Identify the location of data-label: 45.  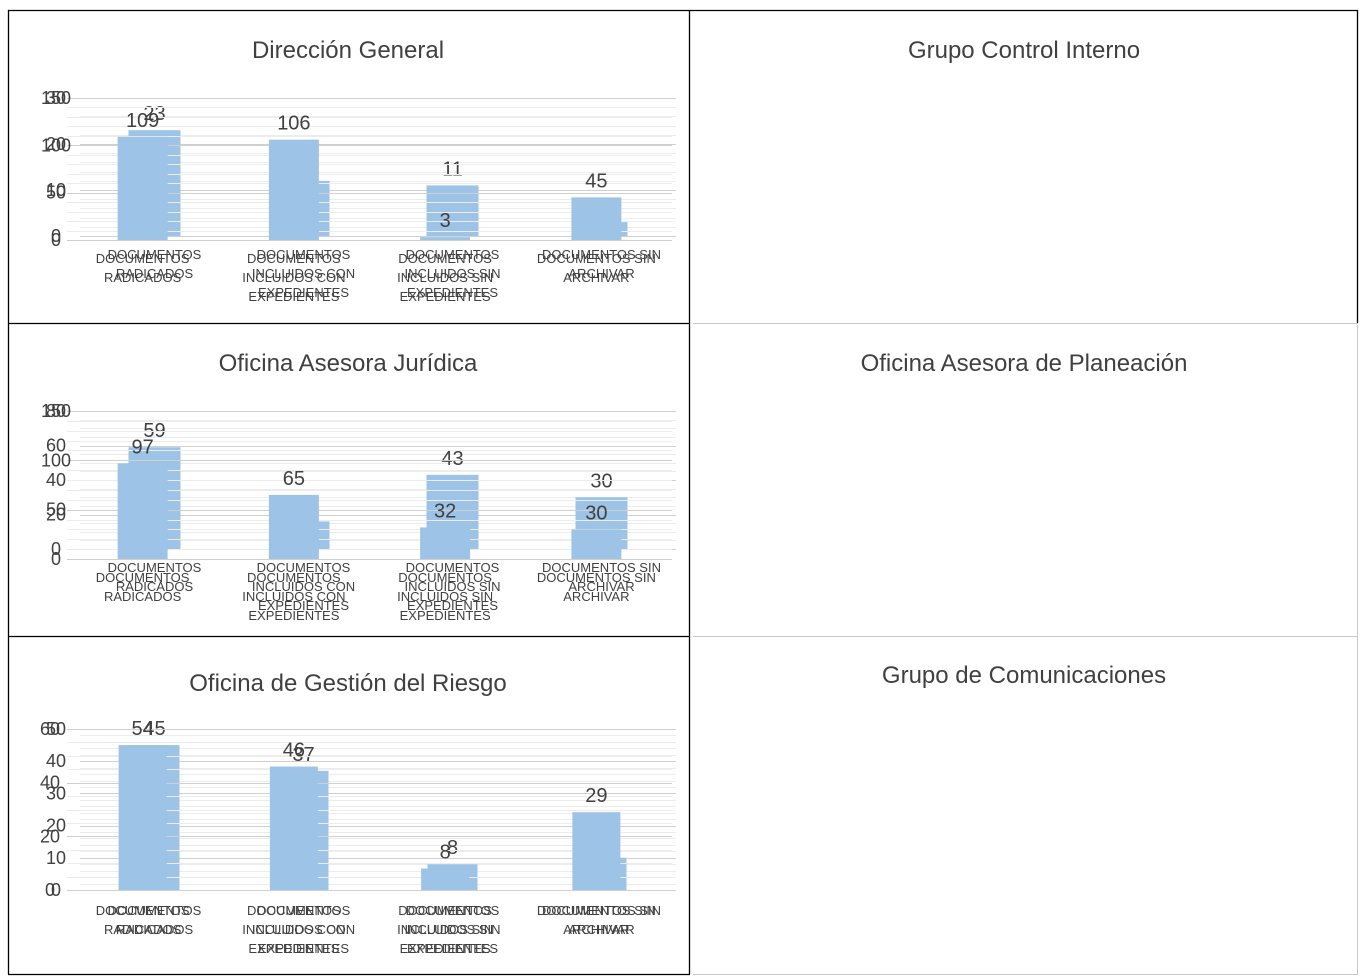
(596, 181).